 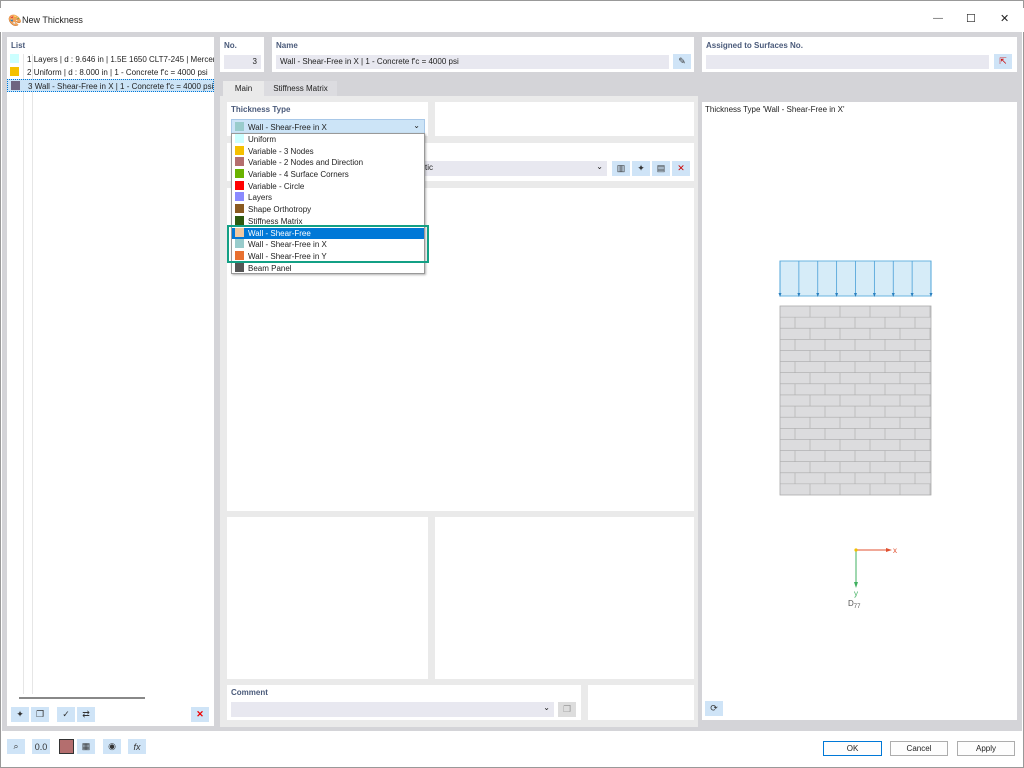 What do you see at coordinates (20, 714) in the screenshot?
I see `new-item-icon: ✦` at bounding box center [20, 714].